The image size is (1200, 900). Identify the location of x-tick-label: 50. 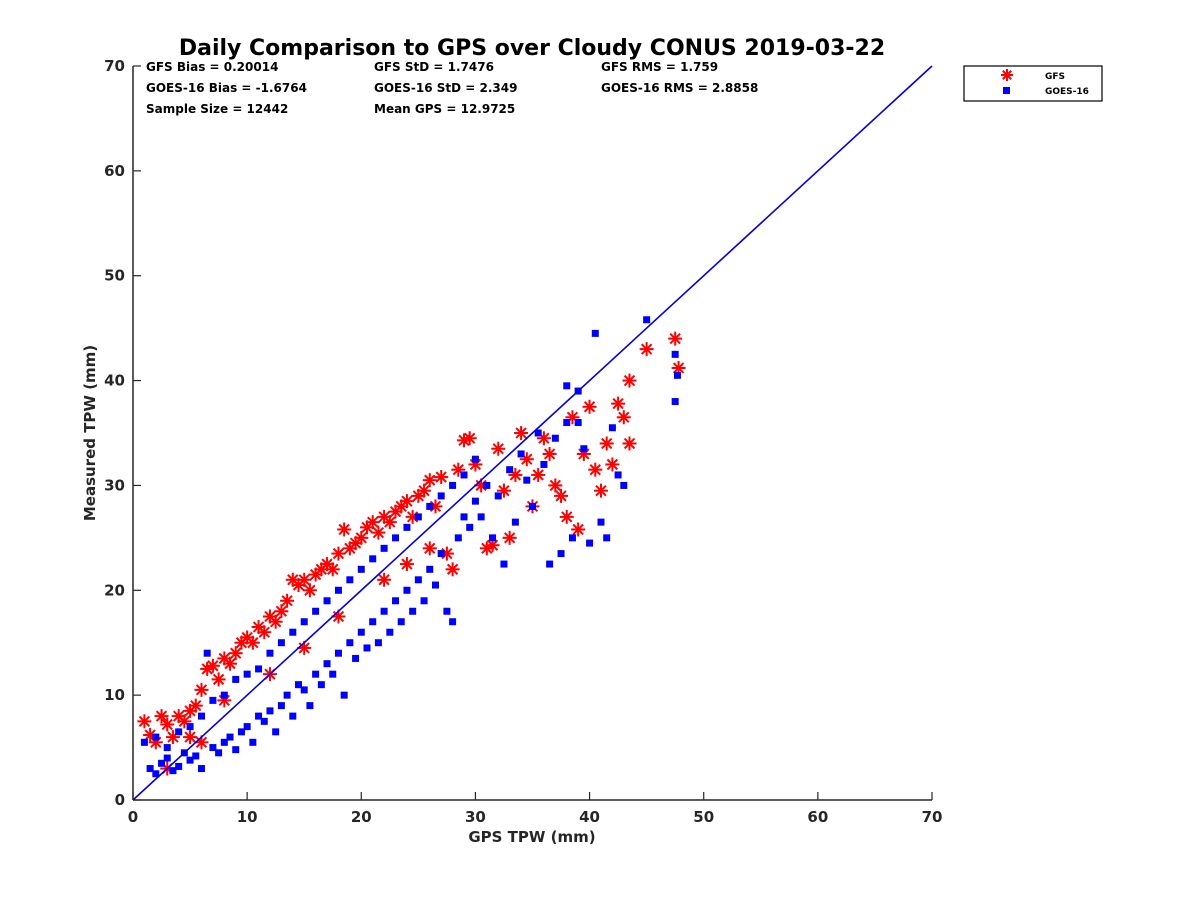
(703, 817).